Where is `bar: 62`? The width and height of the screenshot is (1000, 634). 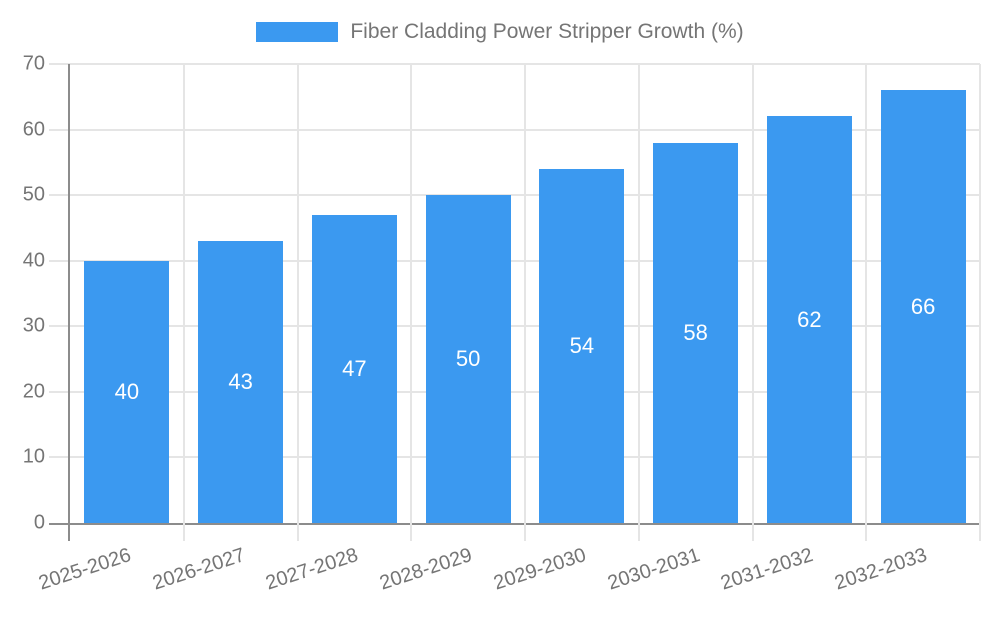
bar: 62 is located at coordinates (809, 319).